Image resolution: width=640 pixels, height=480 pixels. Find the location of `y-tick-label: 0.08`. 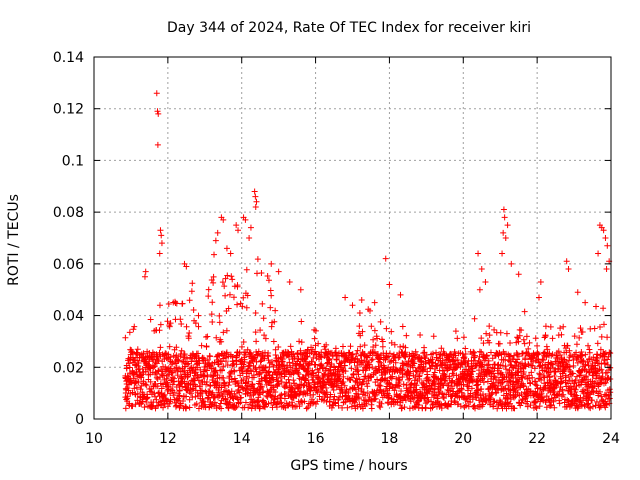

y-tick-label: 0.08 is located at coordinates (68, 213).